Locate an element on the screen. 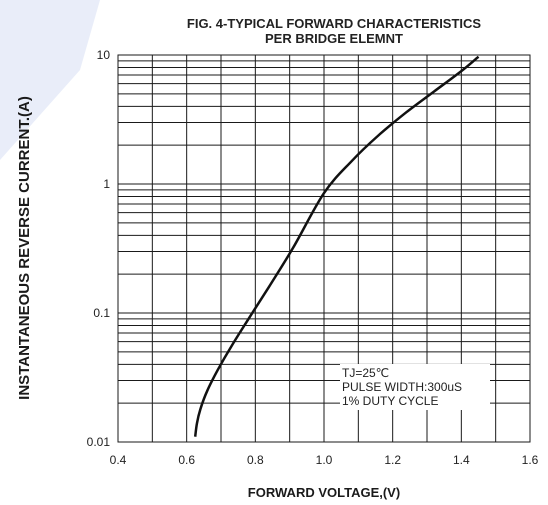 The width and height of the screenshot is (548, 505). y-tick-label: 0.1 is located at coordinates (101, 313).